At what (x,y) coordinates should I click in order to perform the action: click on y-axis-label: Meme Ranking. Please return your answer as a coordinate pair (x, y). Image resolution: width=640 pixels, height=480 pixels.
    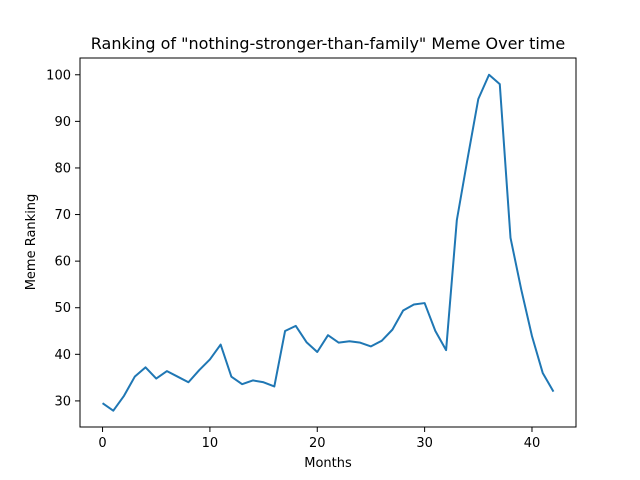
    Looking at the image, I should click on (31, 242).